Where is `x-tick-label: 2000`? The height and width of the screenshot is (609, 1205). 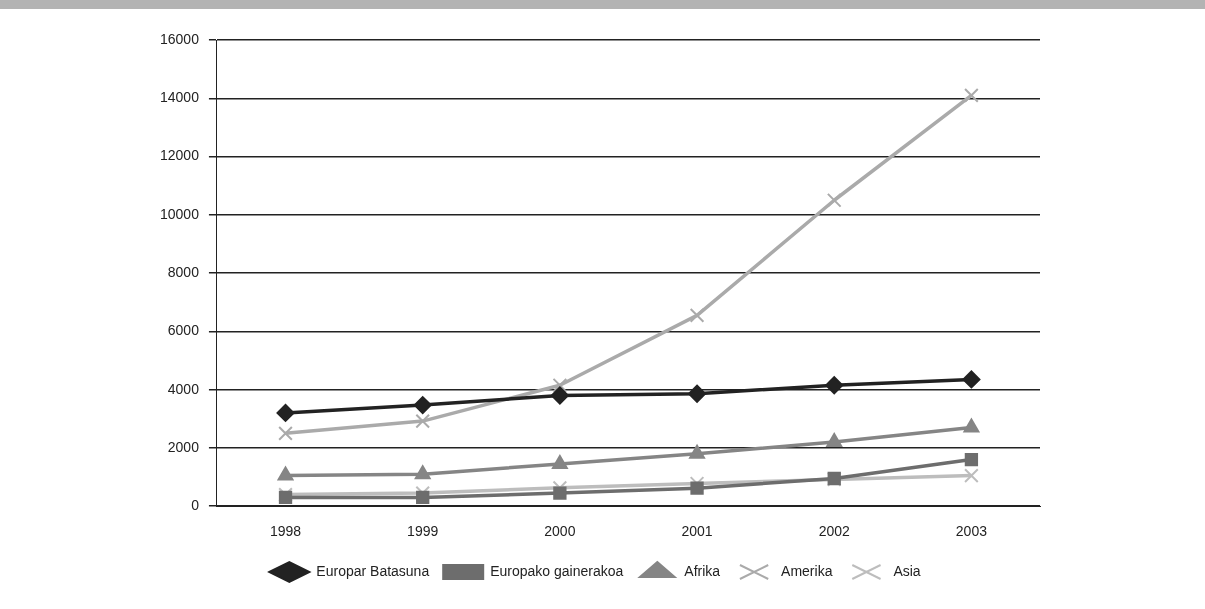 x-tick-label: 2000 is located at coordinates (560, 531).